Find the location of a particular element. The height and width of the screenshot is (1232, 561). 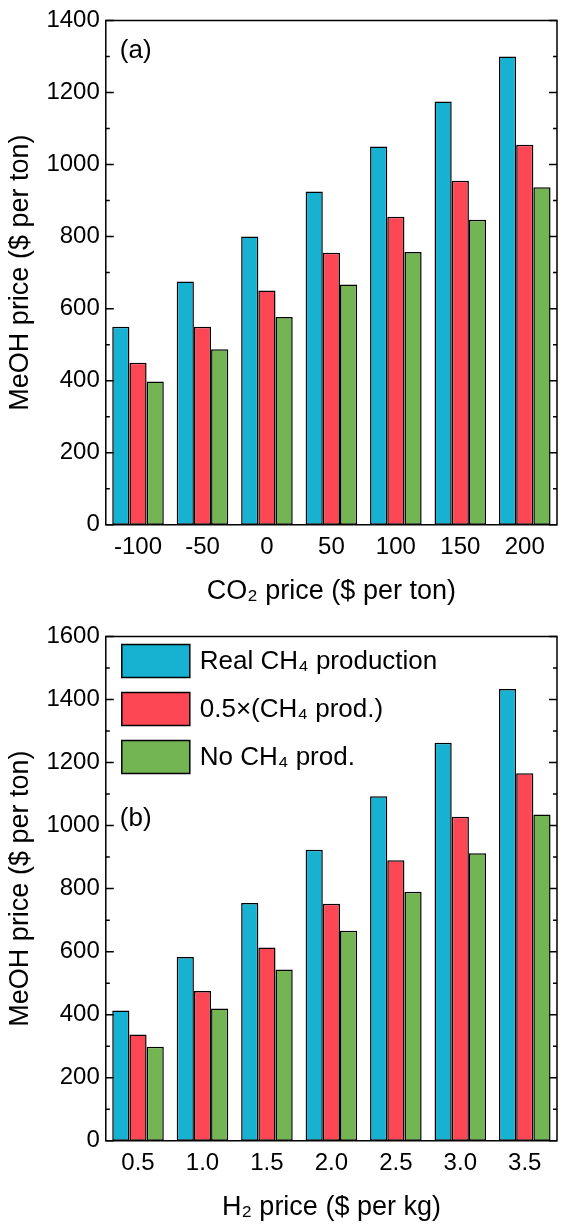

x-tick-label: 0.5 is located at coordinates (138, 1161).